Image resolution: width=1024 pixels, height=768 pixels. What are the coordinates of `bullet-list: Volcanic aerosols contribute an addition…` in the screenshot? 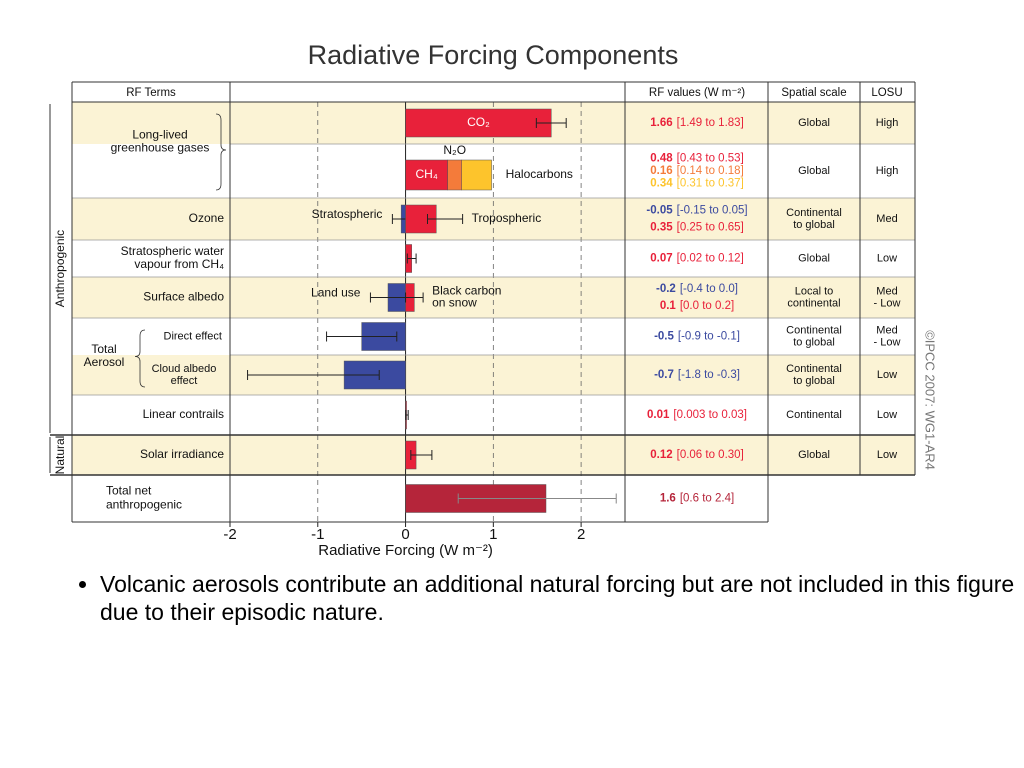 It's located at (542, 598).